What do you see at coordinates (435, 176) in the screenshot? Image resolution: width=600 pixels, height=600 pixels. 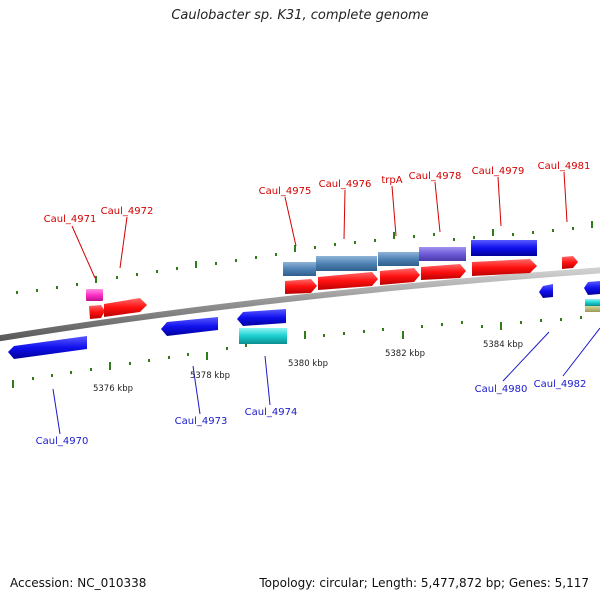 I see `label-caul-4978: Caul_4978` at bounding box center [435, 176].